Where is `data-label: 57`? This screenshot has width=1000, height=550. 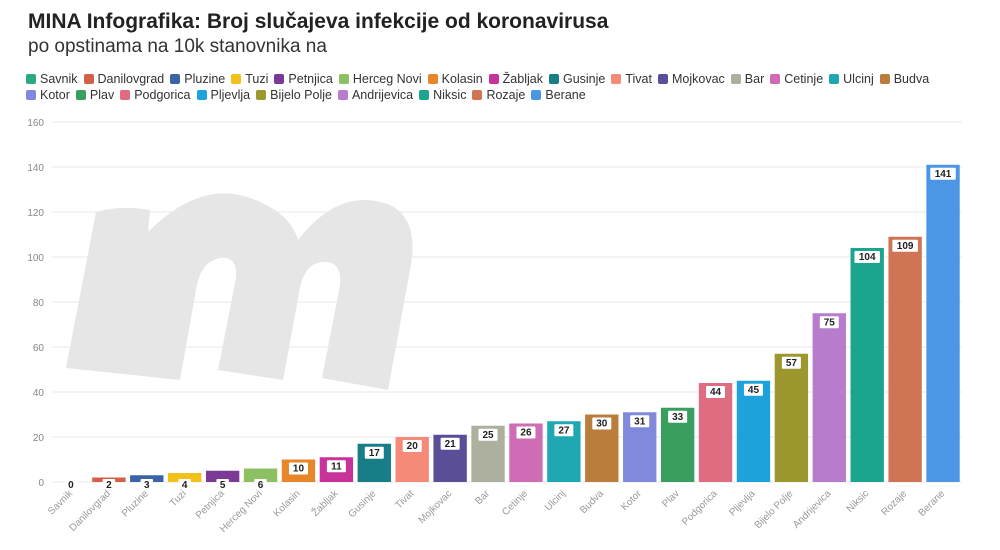
data-label: 57 is located at coordinates (792, 363).